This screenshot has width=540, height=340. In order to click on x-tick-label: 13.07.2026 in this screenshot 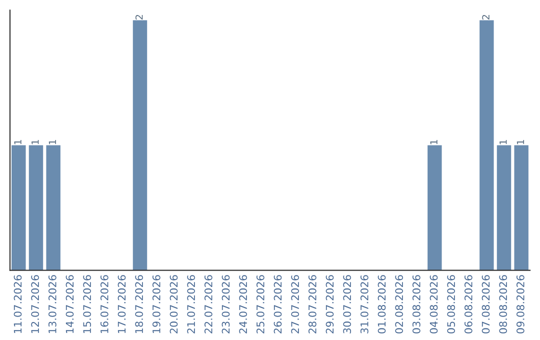, I will do `click(52, 304)`.